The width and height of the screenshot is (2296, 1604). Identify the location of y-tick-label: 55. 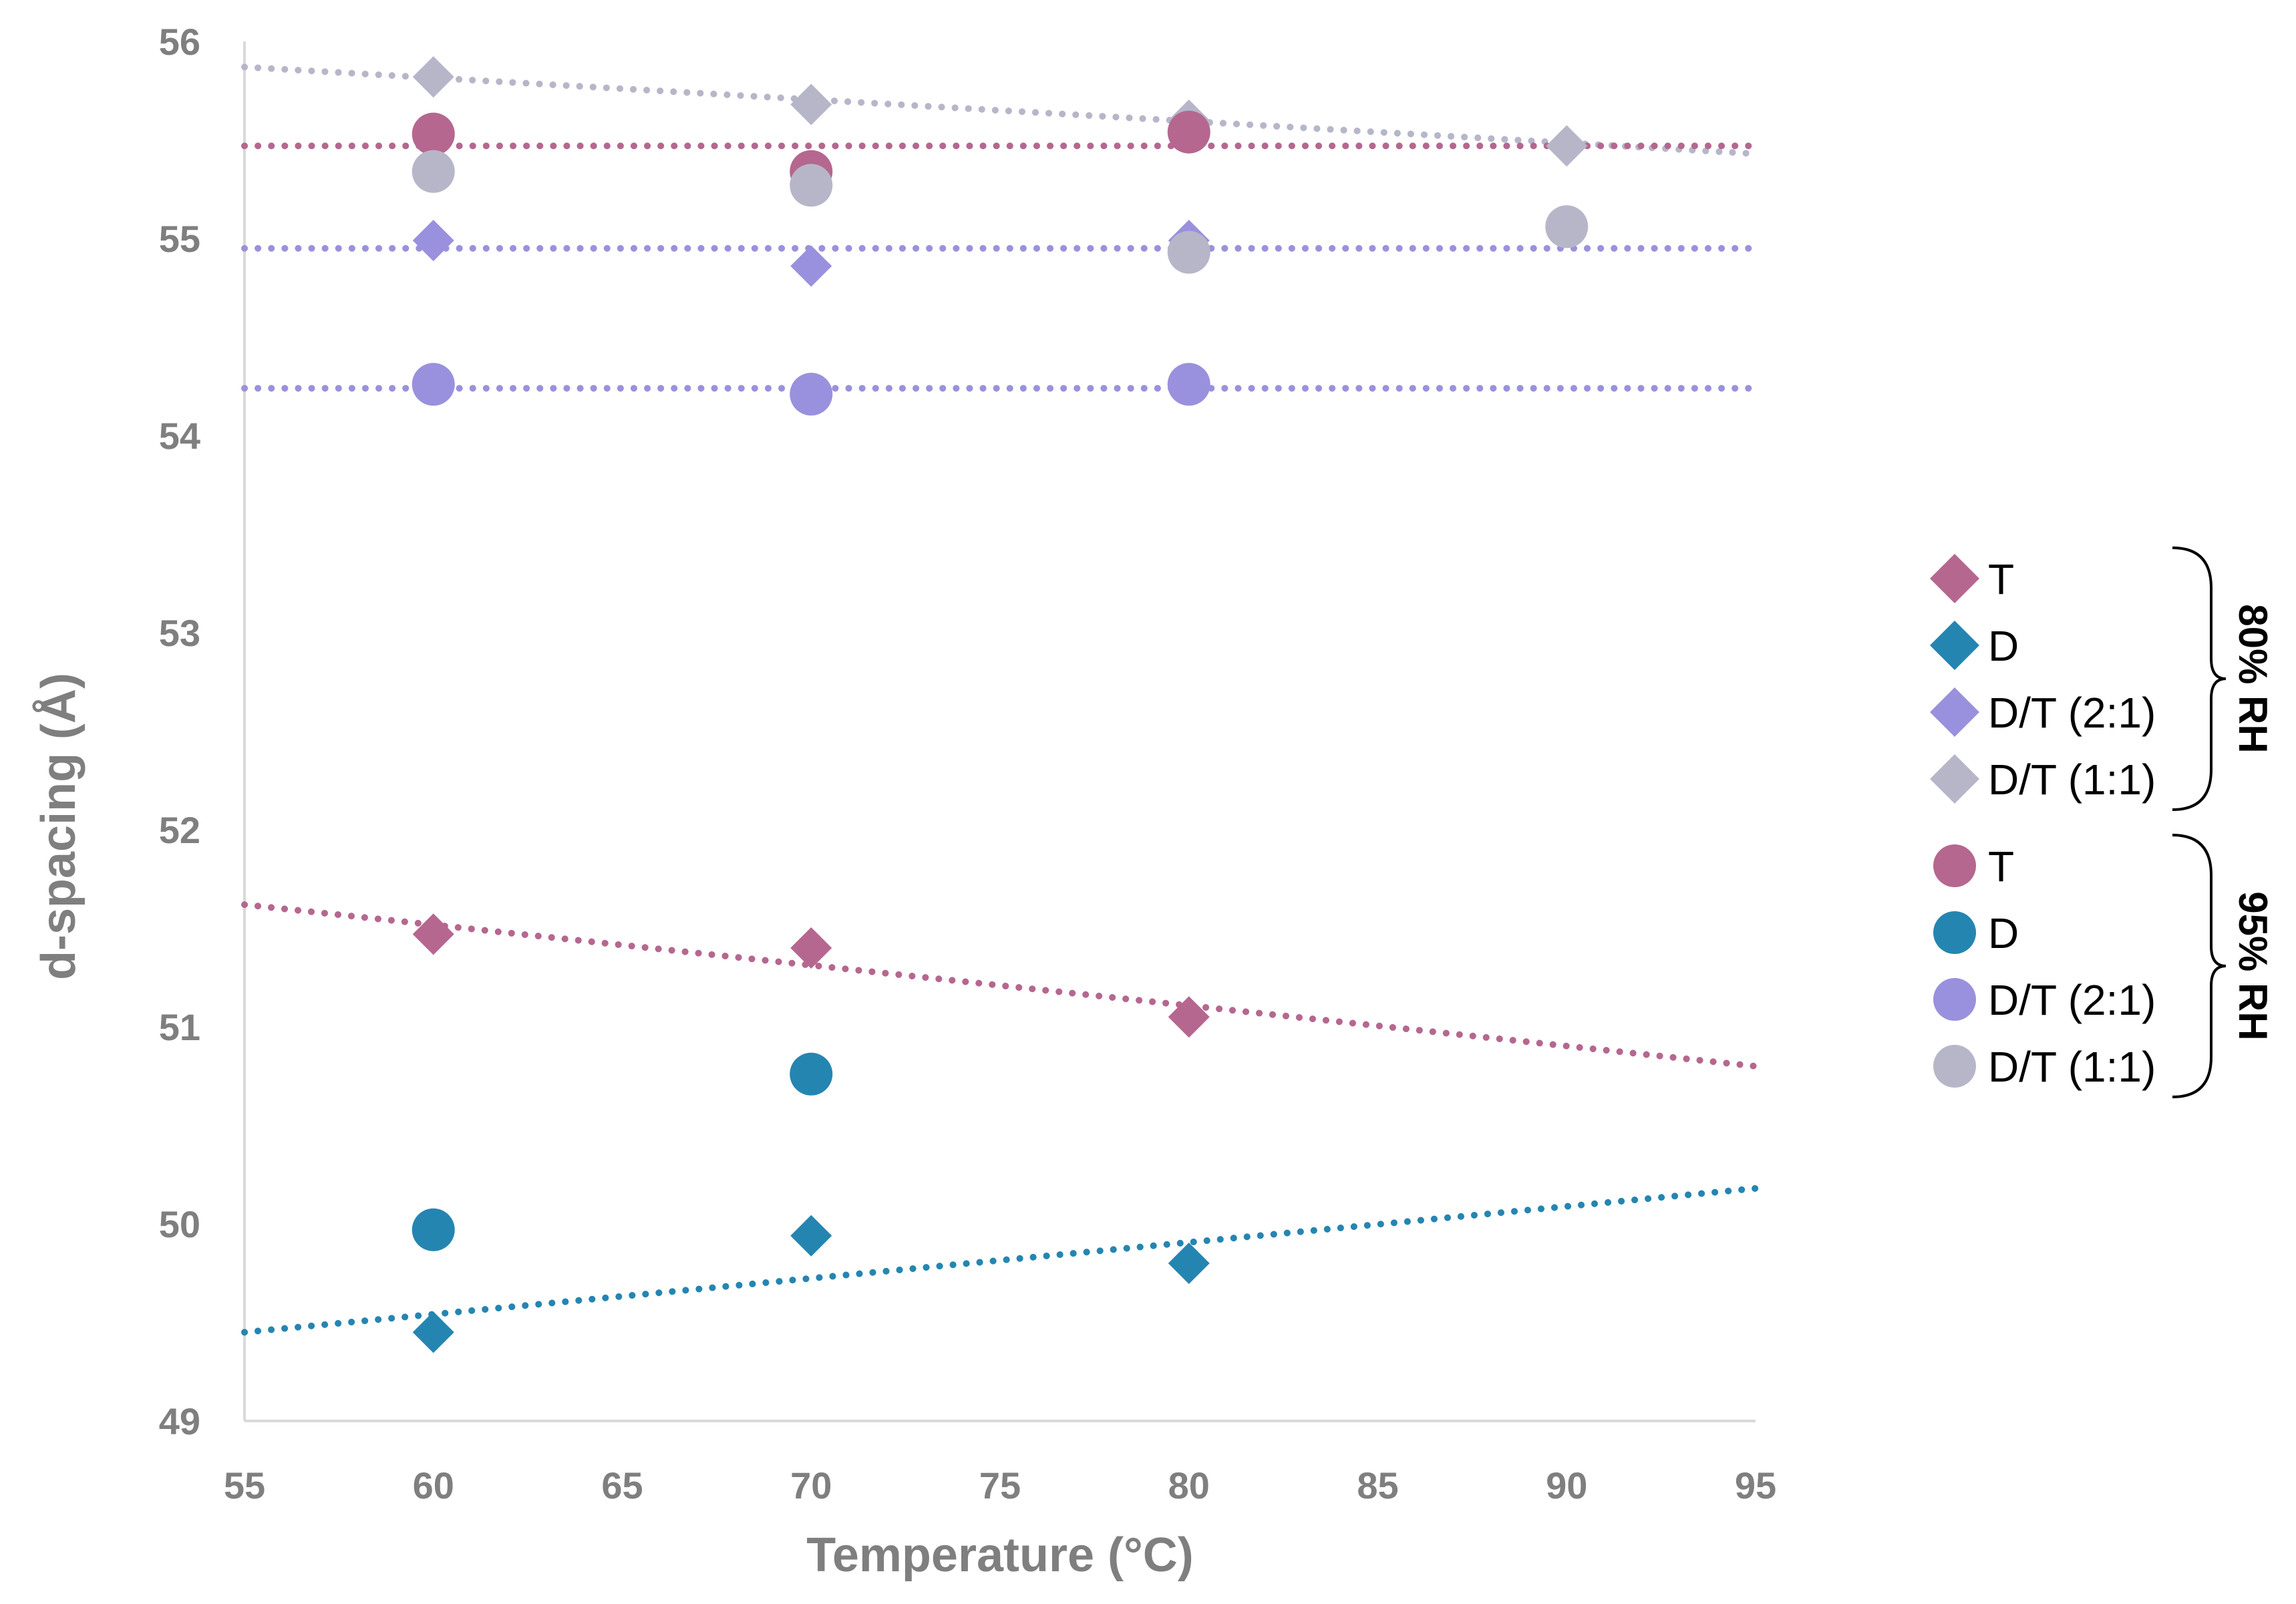
(180, 239).